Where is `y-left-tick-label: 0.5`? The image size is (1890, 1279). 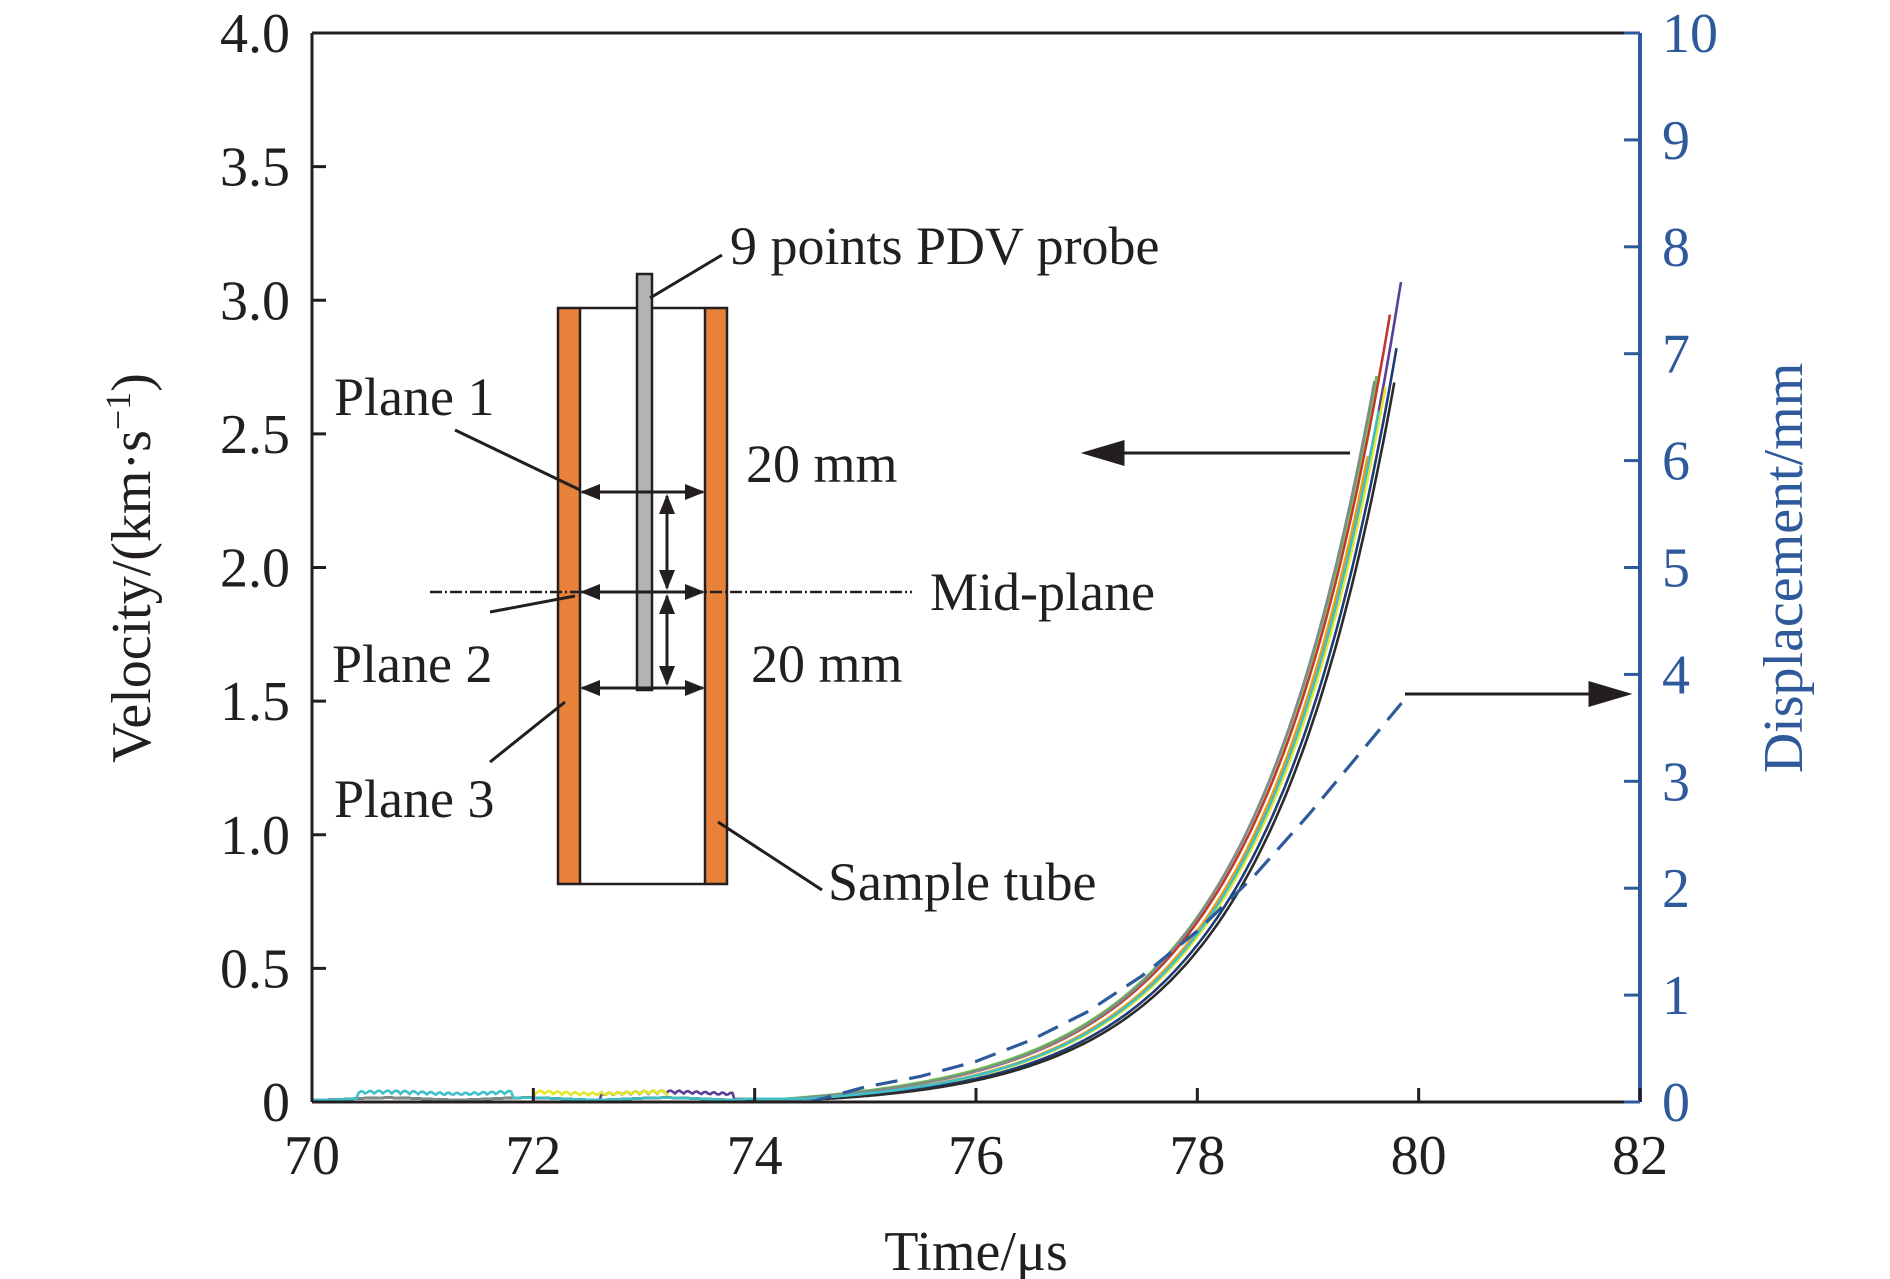 y-left-tick-label: 0.5 is located at coordinates (255, 969).